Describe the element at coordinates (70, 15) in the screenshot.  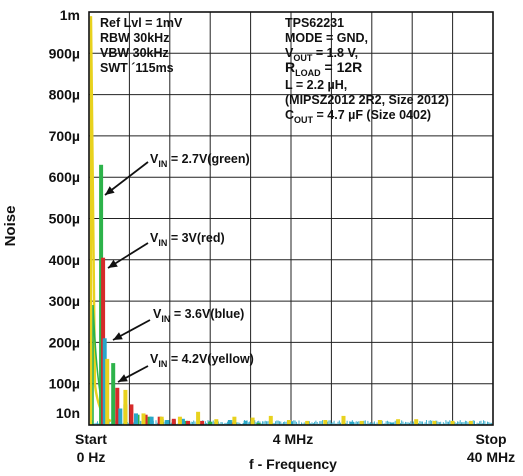
I see `y-tick-label: 1m` at that location.